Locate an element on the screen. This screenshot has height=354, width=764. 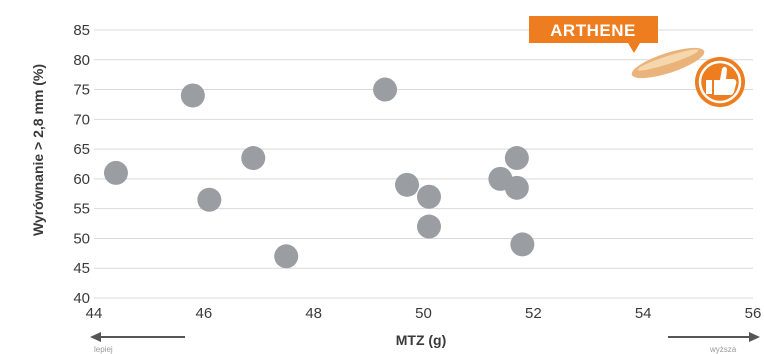
arthene-badge is located at coordinates (593, 29).